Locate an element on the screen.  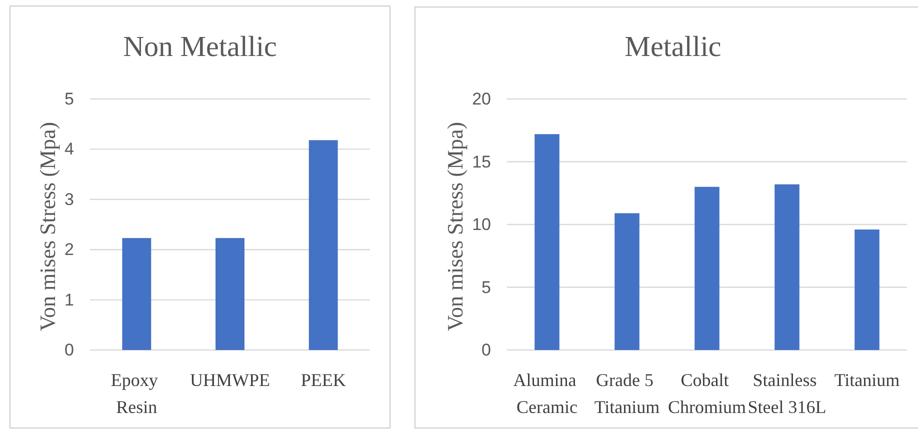
y-tick-label: 10 is located at coordinates (481, 224).